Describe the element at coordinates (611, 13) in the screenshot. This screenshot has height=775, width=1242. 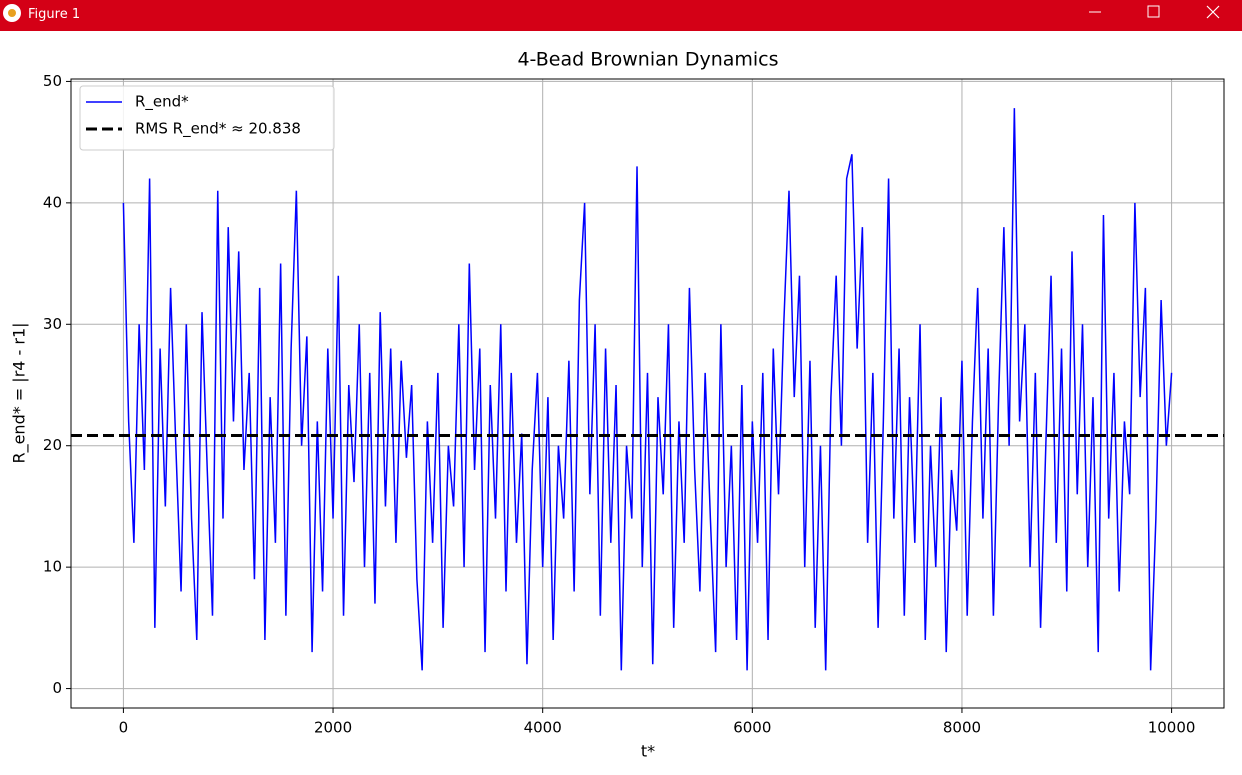
I see `title-bar-icons` at that location.